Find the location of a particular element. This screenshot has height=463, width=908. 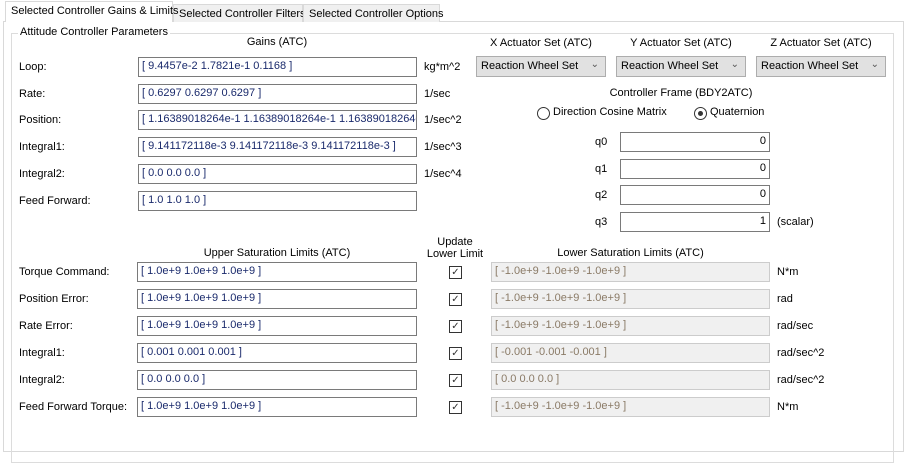

update-lower-limit-header: Update Lower Limit is located at coordinates (455, 248).